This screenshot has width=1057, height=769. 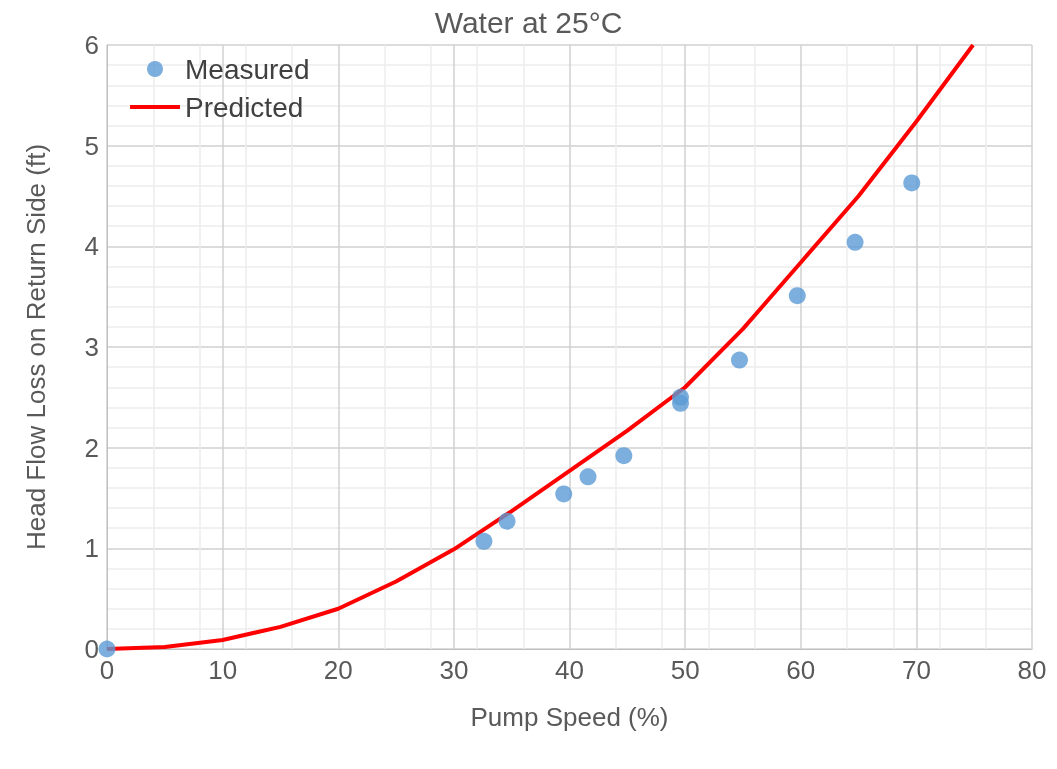 What do you see at coordinates (801, 670) in the screenshot?
I see `x-tick-label: 60` at bounding box center [801, 670].